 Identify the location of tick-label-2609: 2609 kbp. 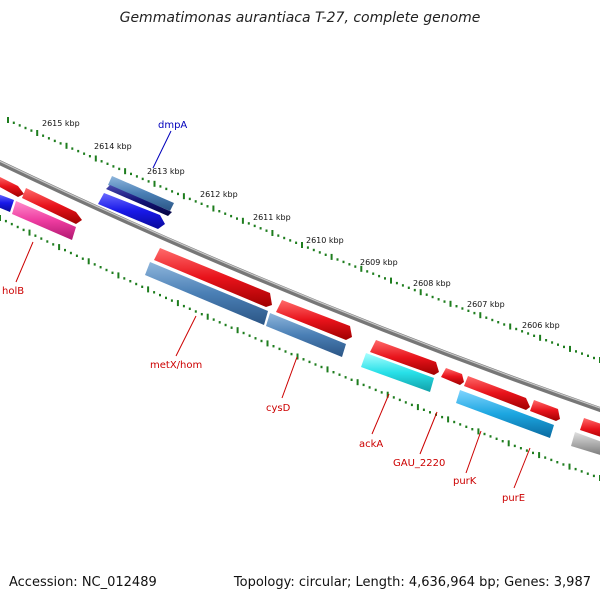
(379, 262).